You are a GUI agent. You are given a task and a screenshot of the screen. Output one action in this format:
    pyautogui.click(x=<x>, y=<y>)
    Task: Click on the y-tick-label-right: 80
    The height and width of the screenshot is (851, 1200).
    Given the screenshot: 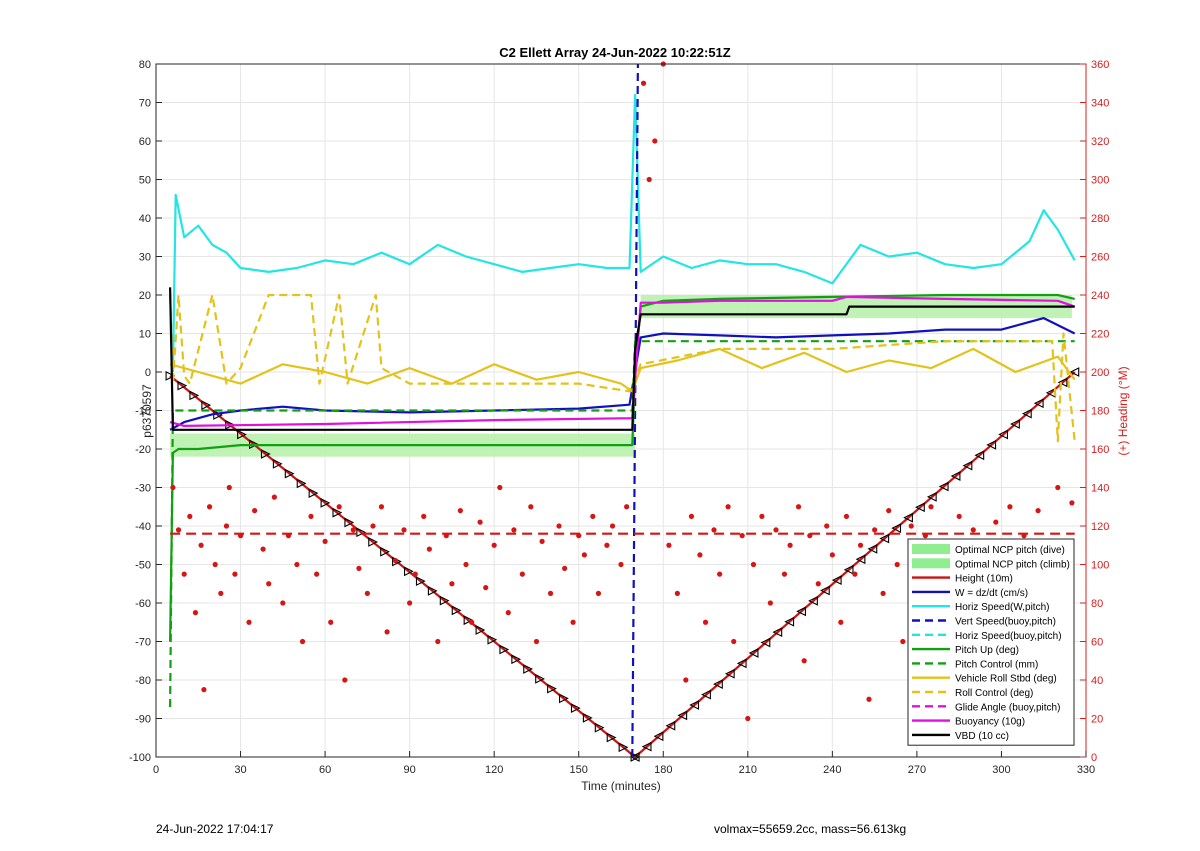 What is the action you would take?
    pyautogui.click(x=1097, y=604)
    